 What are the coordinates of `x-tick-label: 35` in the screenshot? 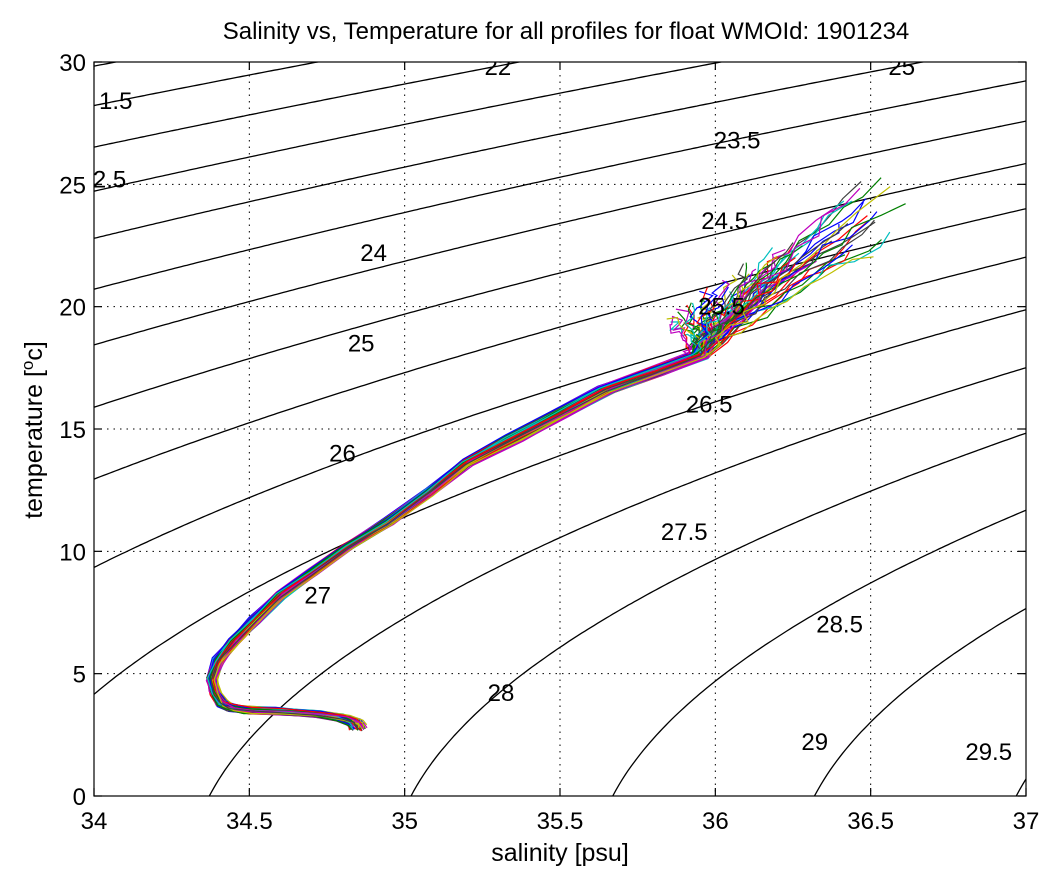 It's located at (404, 821).